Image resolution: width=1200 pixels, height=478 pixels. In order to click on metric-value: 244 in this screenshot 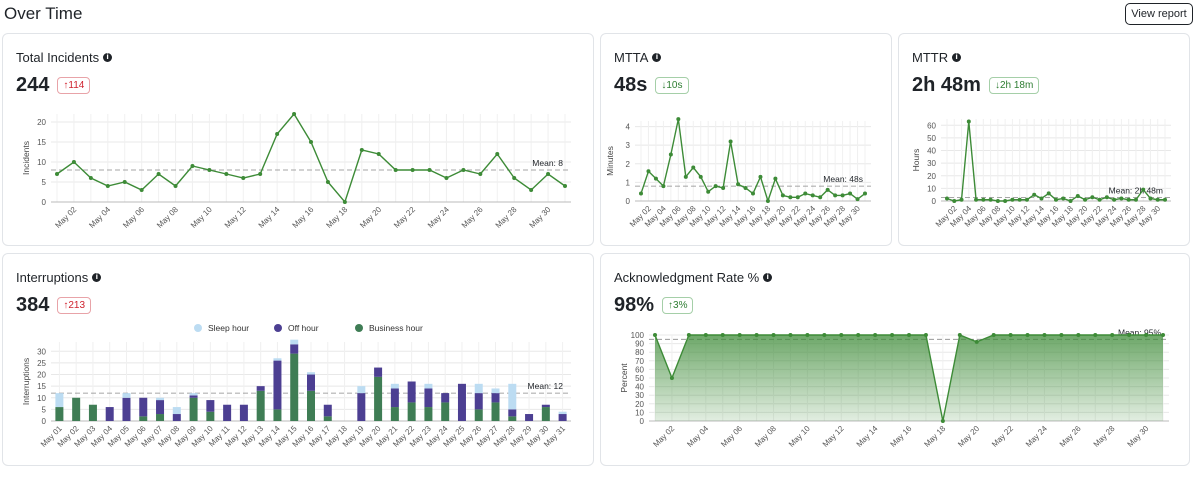, I will do `click(33, 85)`.